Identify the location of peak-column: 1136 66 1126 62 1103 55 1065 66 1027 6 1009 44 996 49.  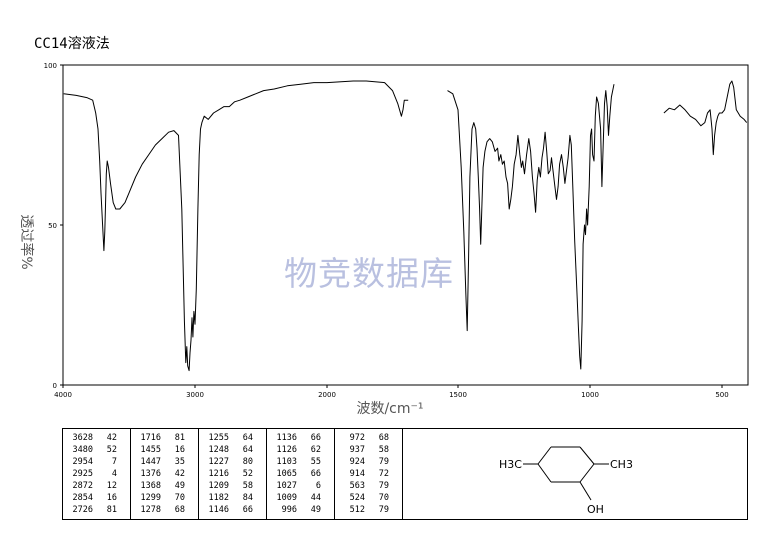
(301, 474).